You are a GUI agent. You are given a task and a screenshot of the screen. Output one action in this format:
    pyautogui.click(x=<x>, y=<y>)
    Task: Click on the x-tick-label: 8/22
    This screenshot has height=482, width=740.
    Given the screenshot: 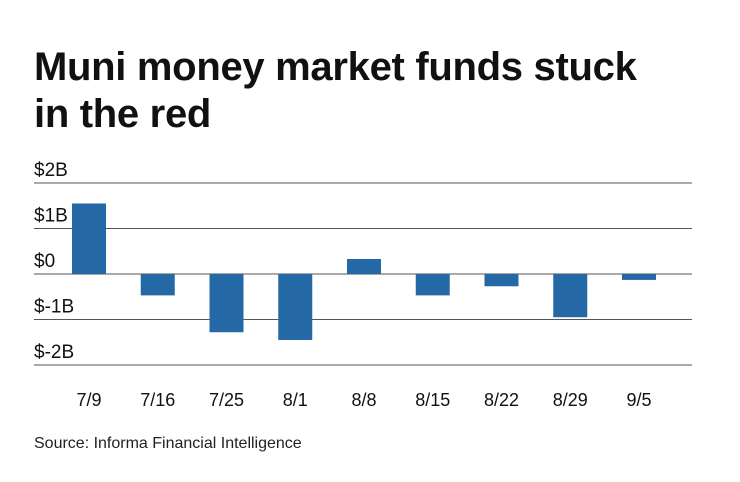 What is the action you would take?
    pyautogui.click(x=501, y=400)
    